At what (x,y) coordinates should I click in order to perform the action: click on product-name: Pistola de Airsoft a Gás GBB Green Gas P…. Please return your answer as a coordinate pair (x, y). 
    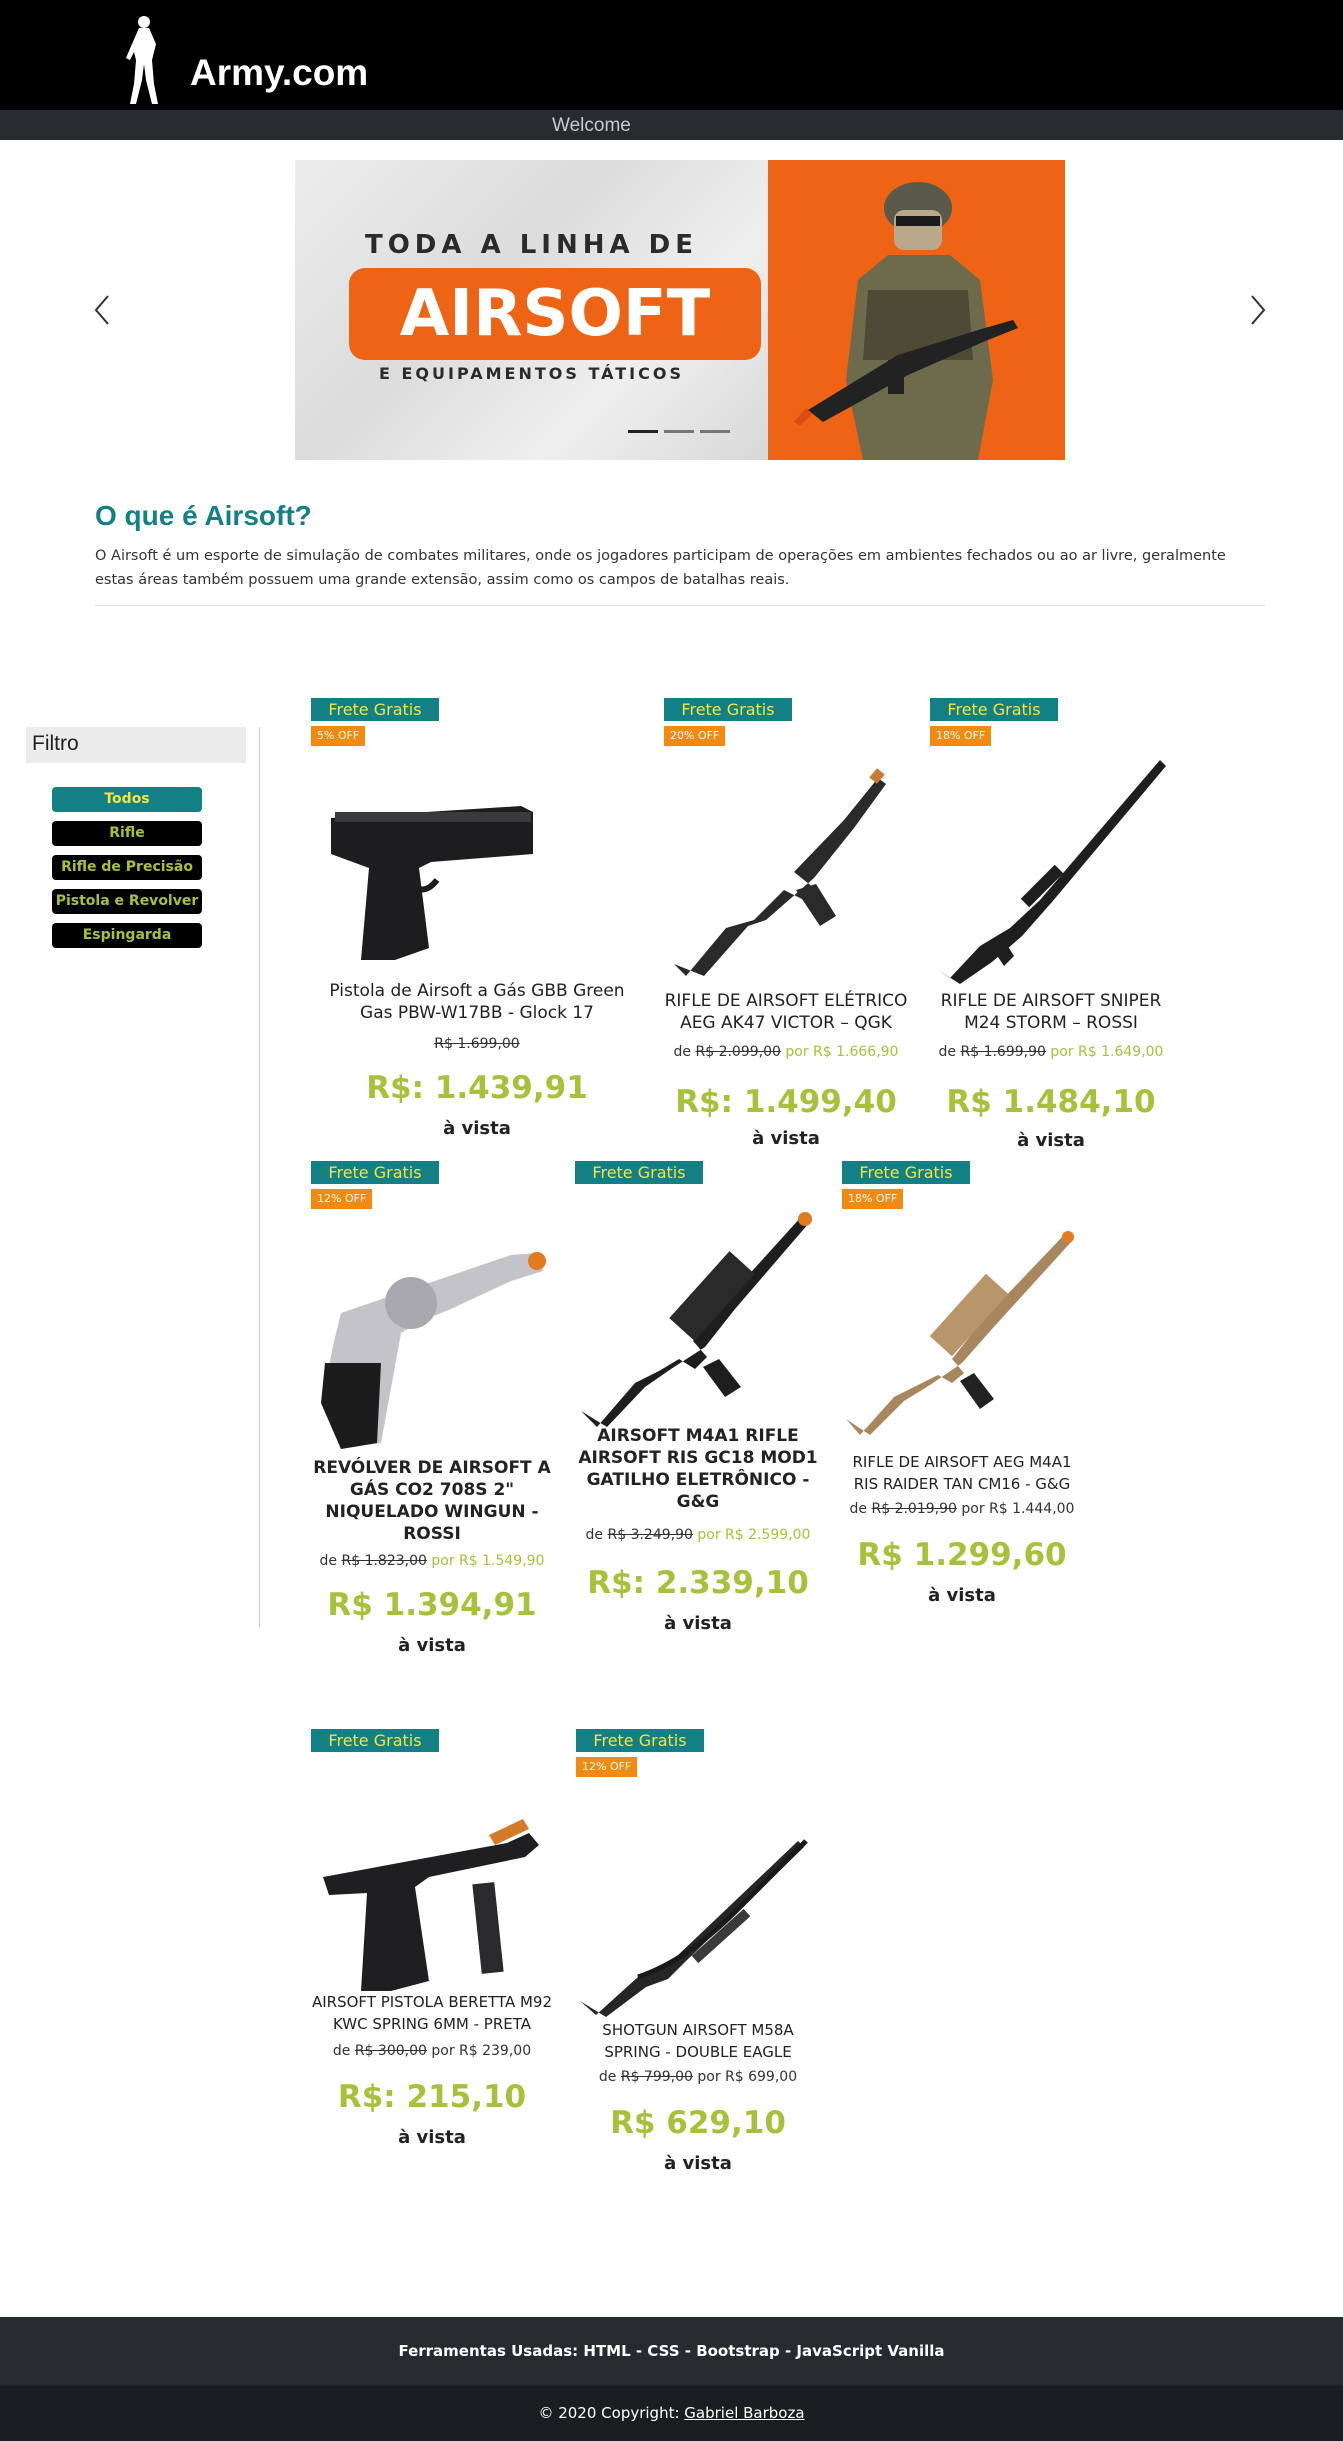
    Looking at the image, I should click on (477, 1002).